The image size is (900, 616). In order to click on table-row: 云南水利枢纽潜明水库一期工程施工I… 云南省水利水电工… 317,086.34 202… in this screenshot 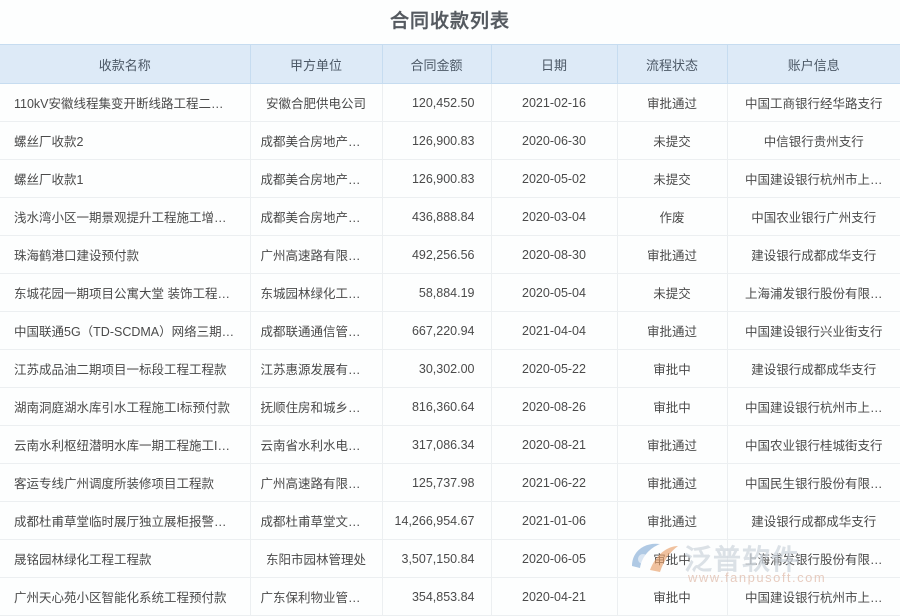, I will do `click(450, 444)`.